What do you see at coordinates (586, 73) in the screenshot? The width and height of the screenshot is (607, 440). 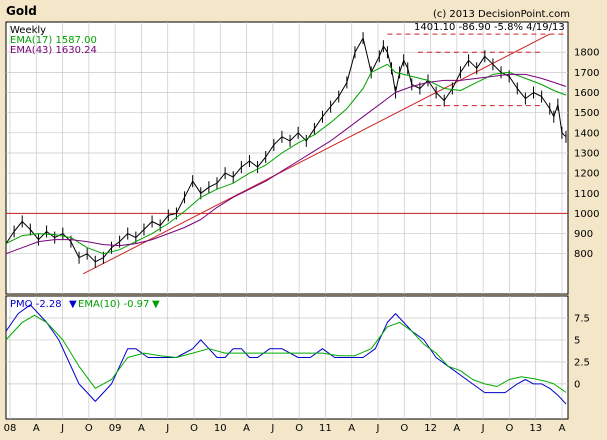 I see `y-tick-label: 1700` at bounding box center [586, 73].